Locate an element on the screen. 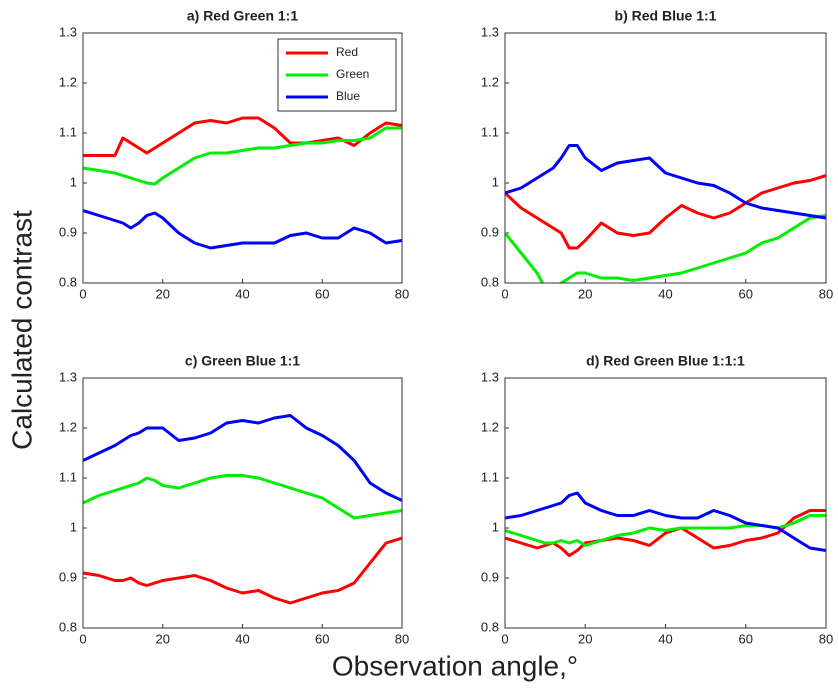 The width and height of the screenshot is (838, 690). legend-label: Red is located at coordinates (347, 52).